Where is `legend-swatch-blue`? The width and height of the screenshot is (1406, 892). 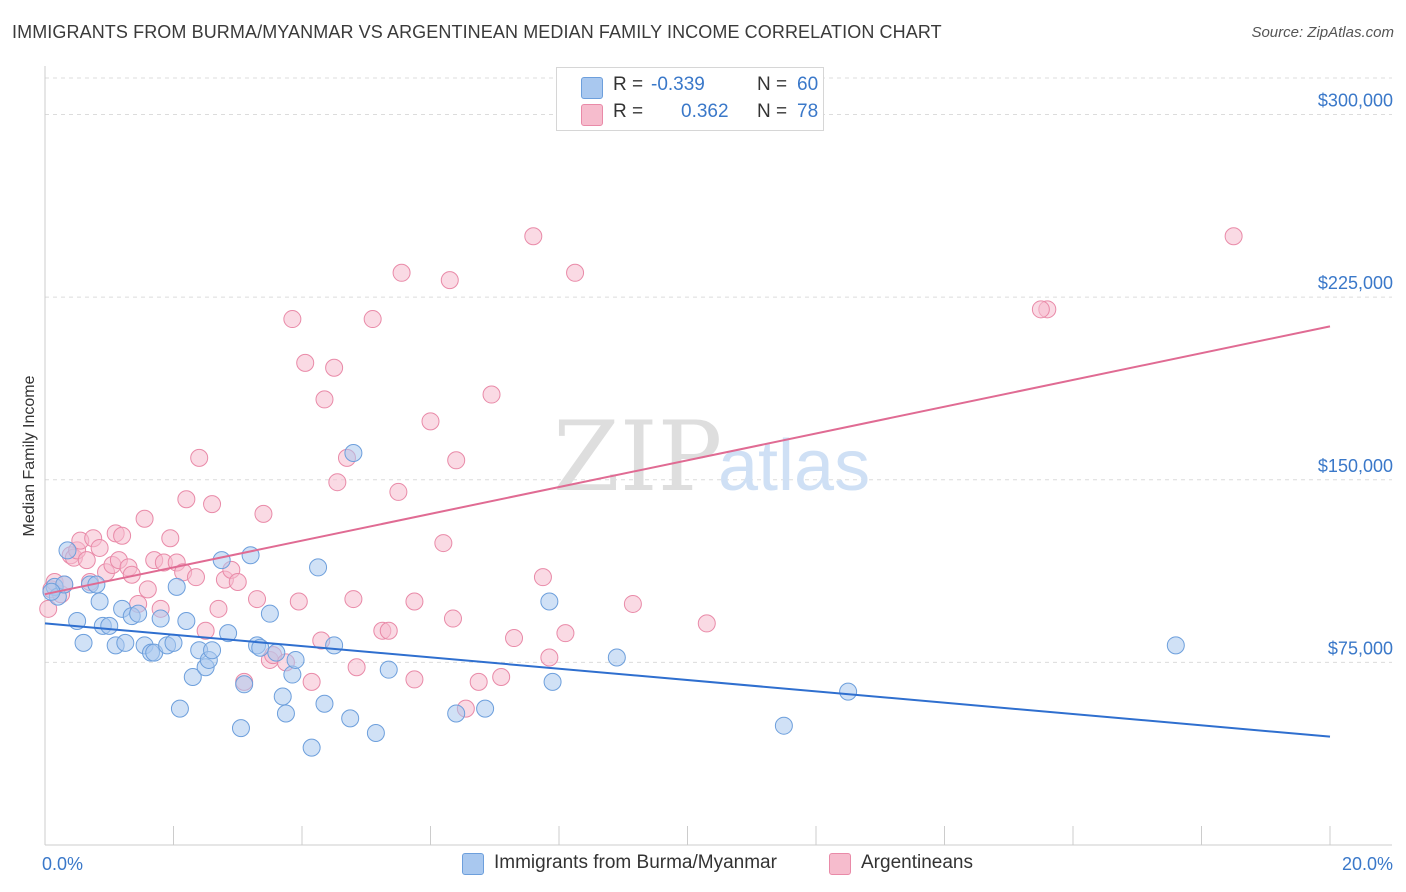 legend-swatch-blue is located at coordinates (592, 88).